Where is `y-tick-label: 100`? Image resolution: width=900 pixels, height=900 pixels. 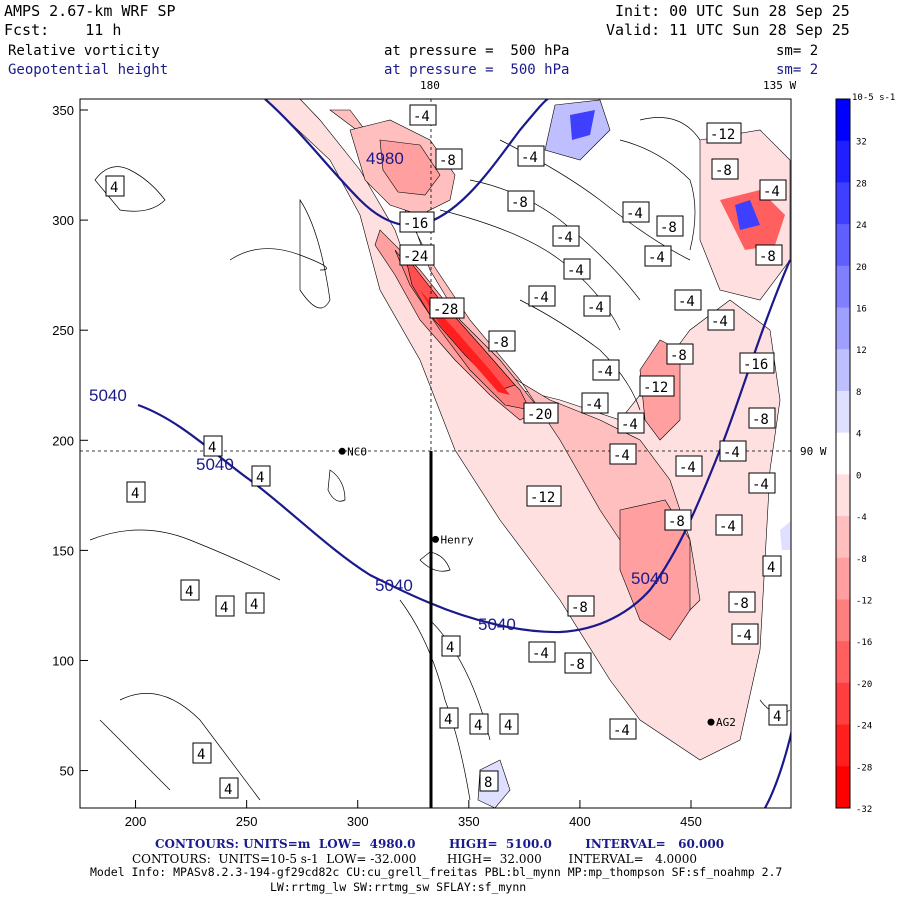 y-tick-label: 100 is located at coordinates (63, 660).